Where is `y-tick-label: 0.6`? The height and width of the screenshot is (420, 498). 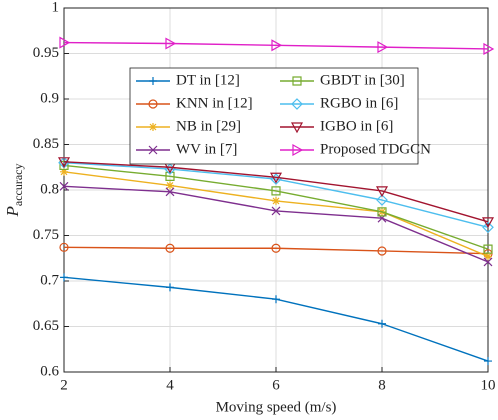 y-tick-label: 0.6 is located at coordinates (49, 371).